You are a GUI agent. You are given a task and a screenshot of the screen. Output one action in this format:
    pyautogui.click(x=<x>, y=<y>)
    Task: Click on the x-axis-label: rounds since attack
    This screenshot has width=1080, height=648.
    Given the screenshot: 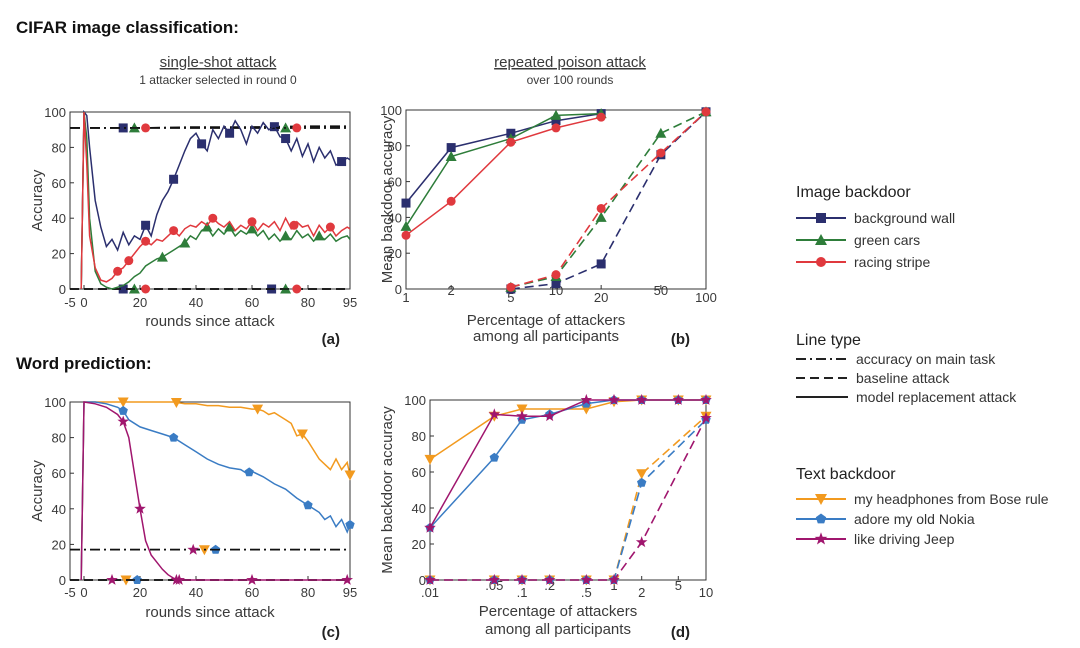 What is the action you would take?
    pyautogui.click(x=210, y=321)
    